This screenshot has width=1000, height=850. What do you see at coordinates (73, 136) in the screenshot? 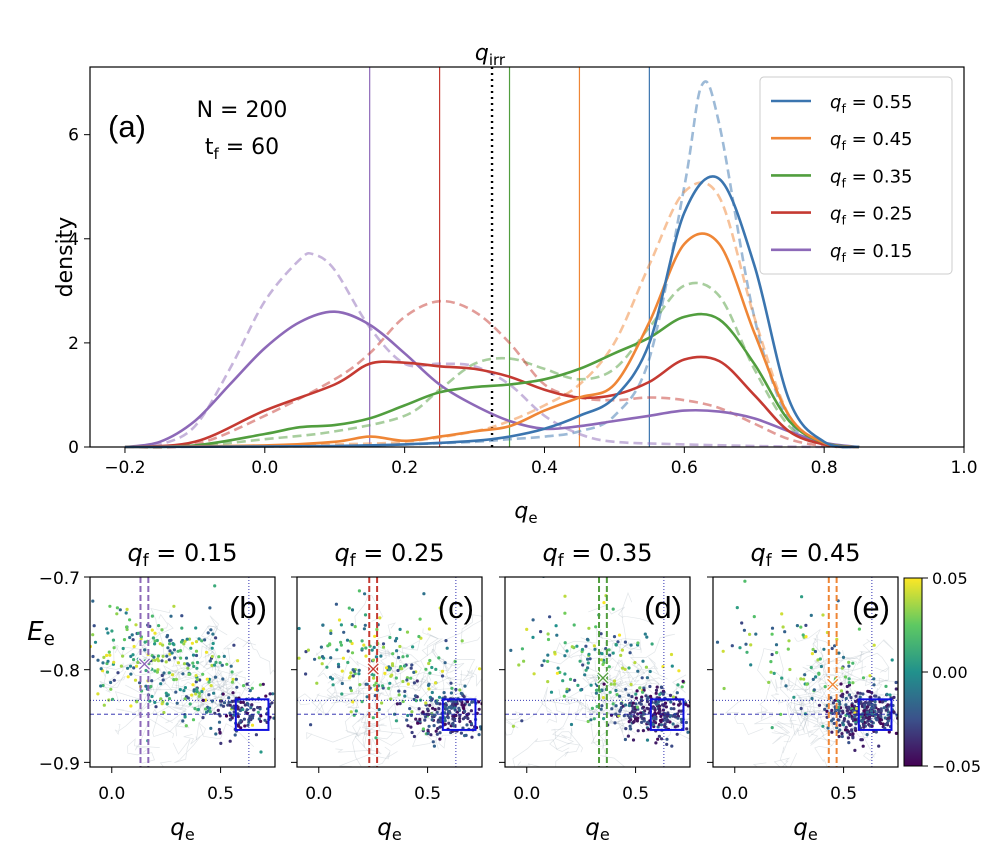
I see `y-tick-label: 6` at bounding box center [73, 136].